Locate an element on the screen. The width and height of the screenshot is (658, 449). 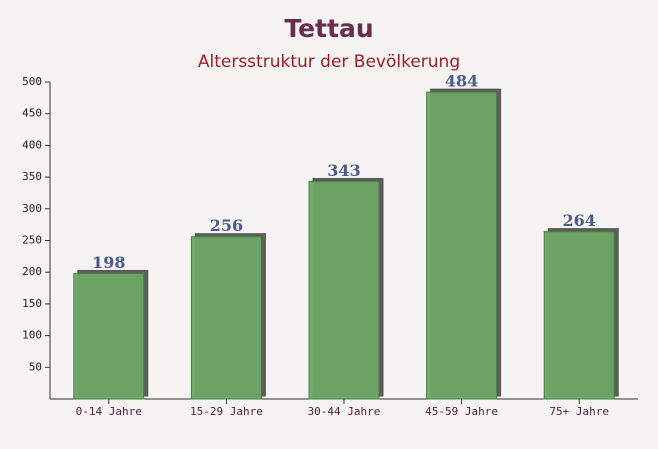
x-tick-label: 0-14 Jahre is located at coordinates (109, 411).